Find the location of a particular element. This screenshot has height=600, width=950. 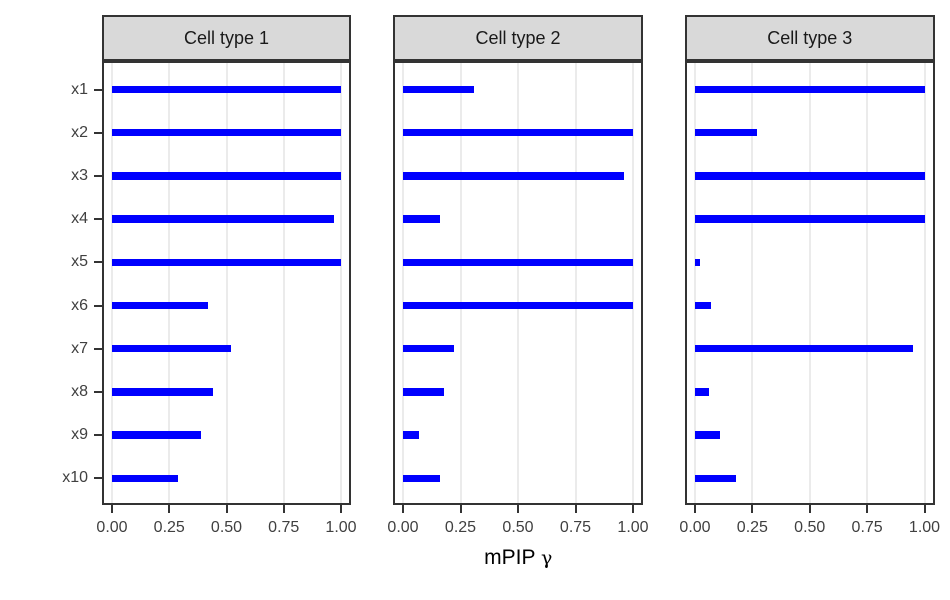

facet-strip-2: Cell type 2 is located at coordinates (518, 38).